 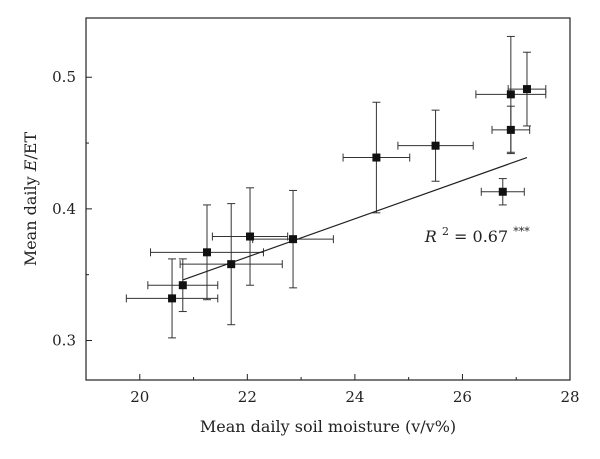 What do you see at coordinates (430, 236) in the screenshot?
I see `r-symbol: R` at bounding box center [430, 236].